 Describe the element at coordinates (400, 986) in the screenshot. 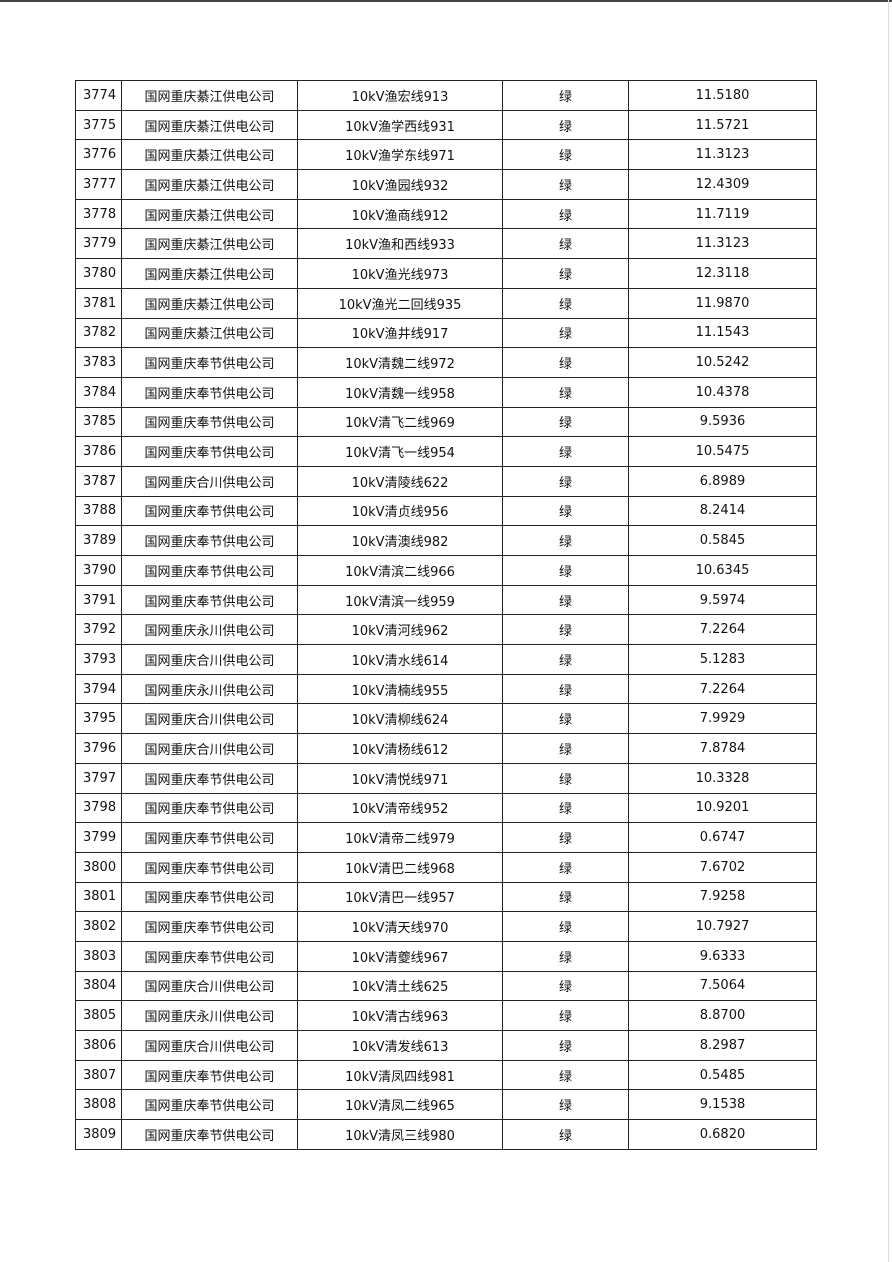

I see `line-name-cell: 10kV清土线625` at that location.